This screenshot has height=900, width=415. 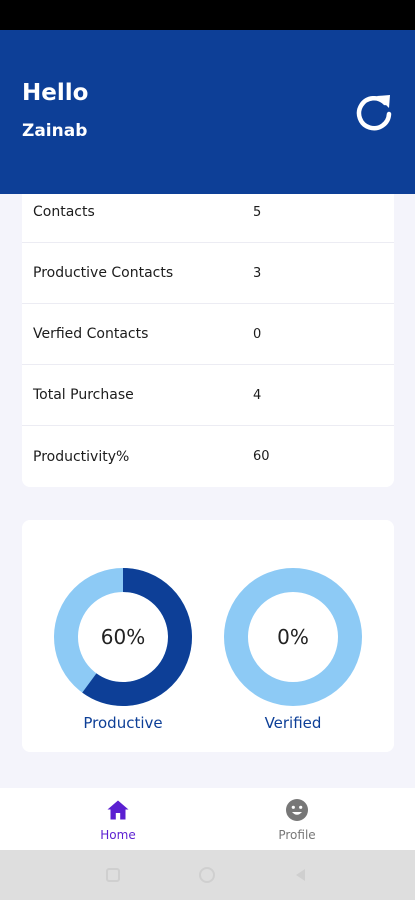 I want to click on stat-value: 3, so click(x=257, y=273).